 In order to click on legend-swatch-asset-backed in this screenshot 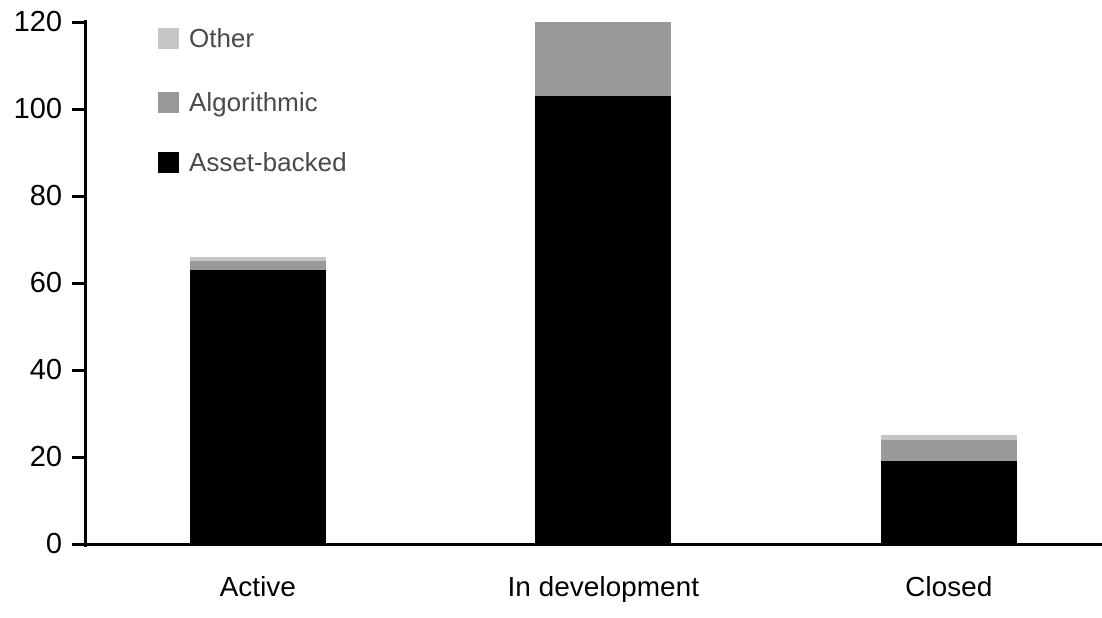, I will do `click(168, 162)`.